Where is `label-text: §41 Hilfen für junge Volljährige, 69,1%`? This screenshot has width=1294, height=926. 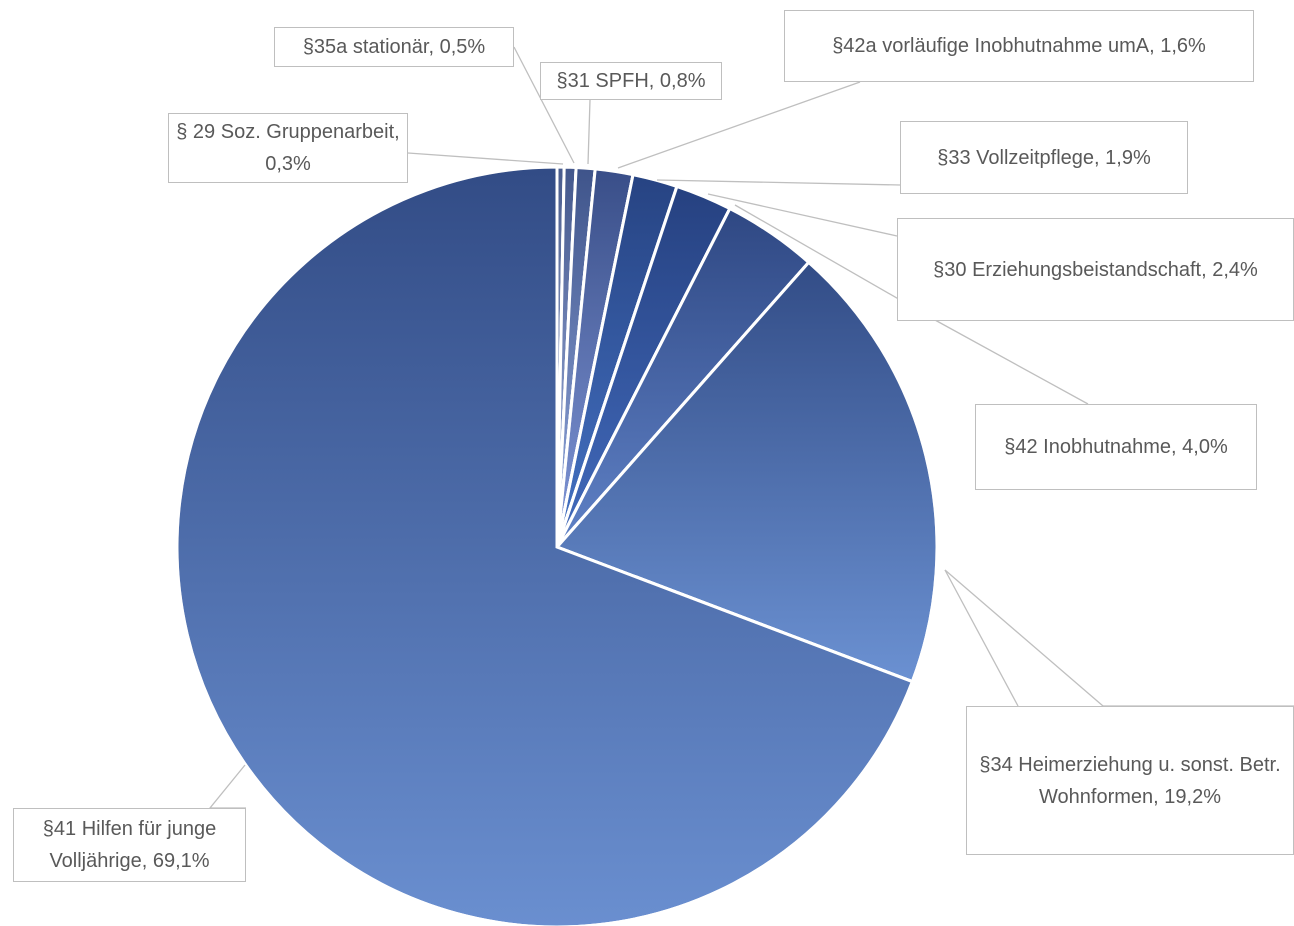
label-text: §41 Hilfen für junge Volljährige, 69,1% is located at coordinates (129, 845).